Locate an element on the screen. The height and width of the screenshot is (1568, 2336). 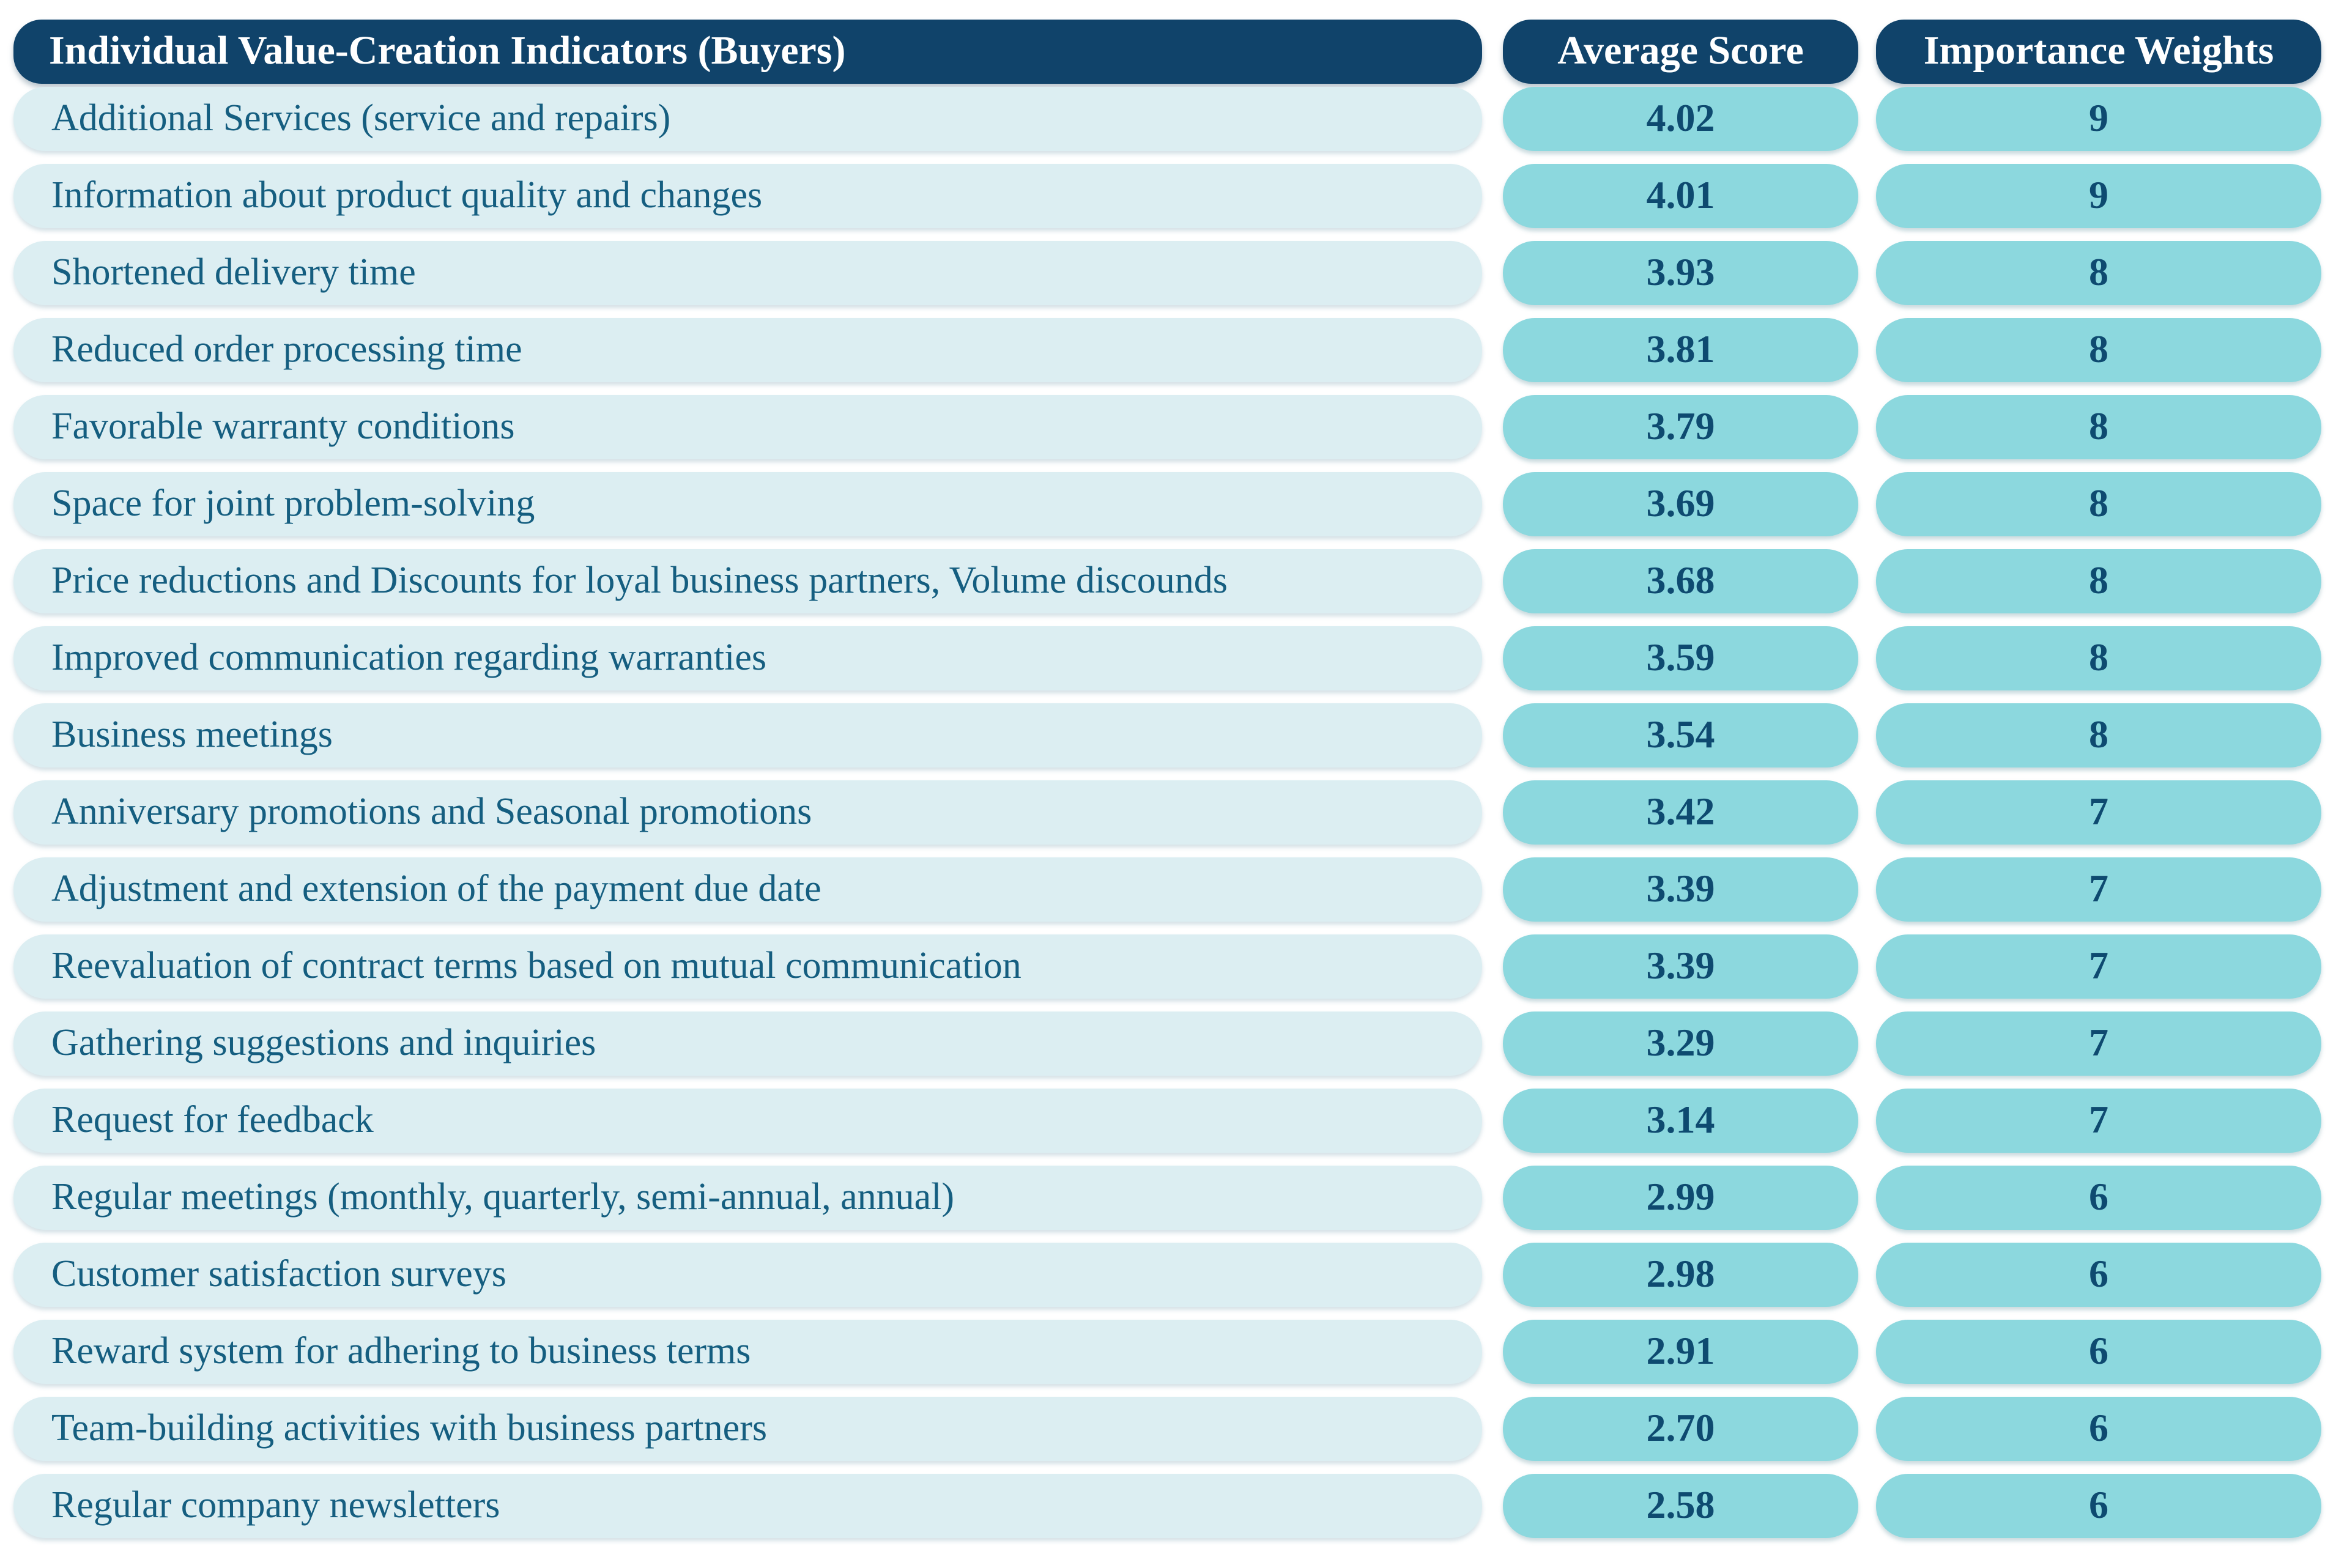
average-score-cell: 2.99 is located at coordinates (1680, 1198).